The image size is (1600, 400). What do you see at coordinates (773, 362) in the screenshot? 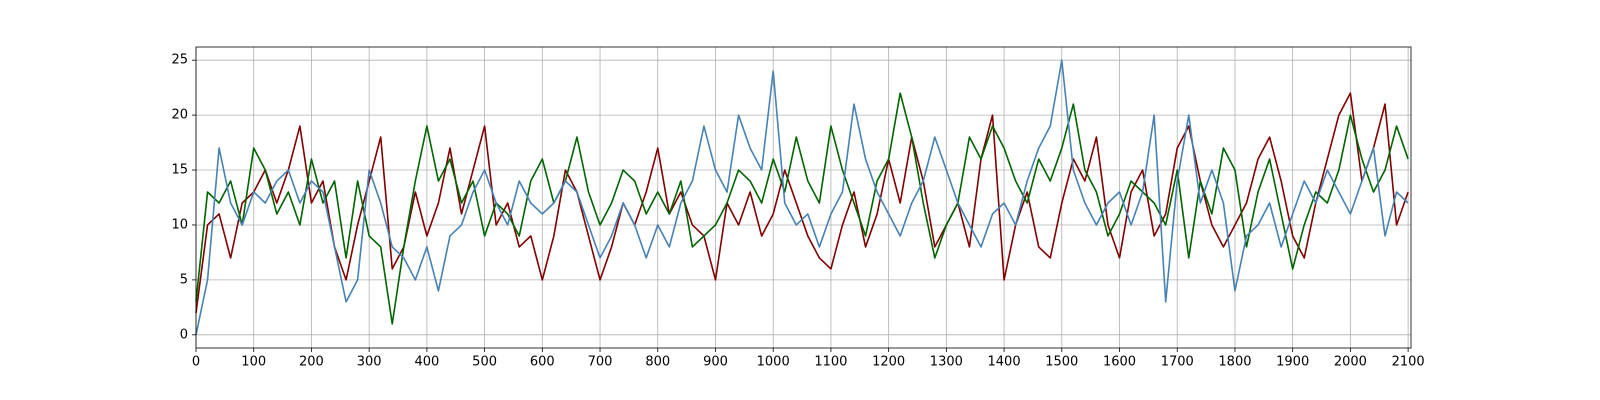
I see `x-tick-label: 1000` at bounding box center [773, 362].